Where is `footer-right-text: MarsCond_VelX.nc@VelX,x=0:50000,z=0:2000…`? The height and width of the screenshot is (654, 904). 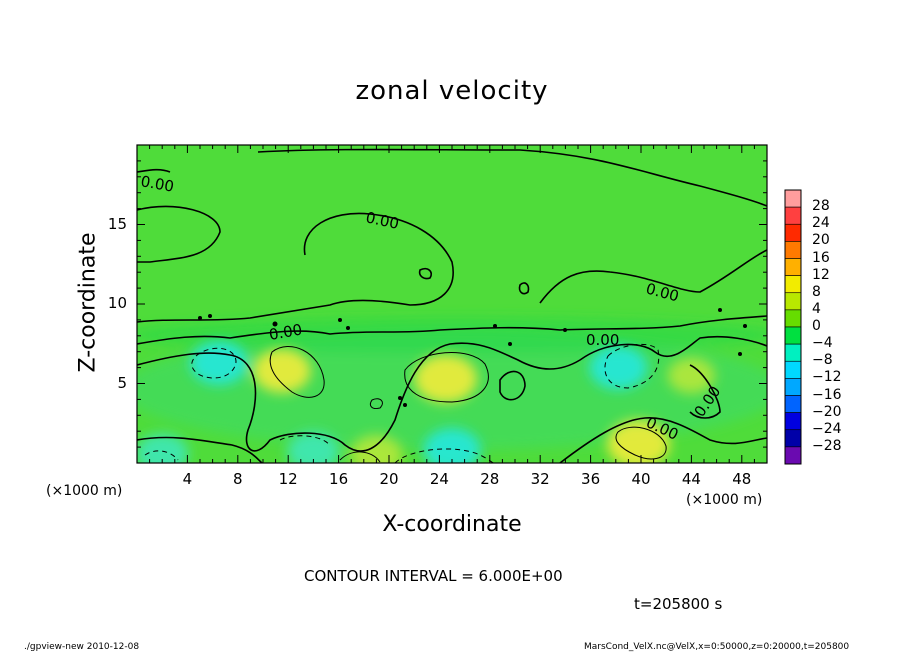 footer-right-text: MarsCond_VelX.nc@VelX,x=0:50000,z=0:2000… is located at coordinates (717, 647).